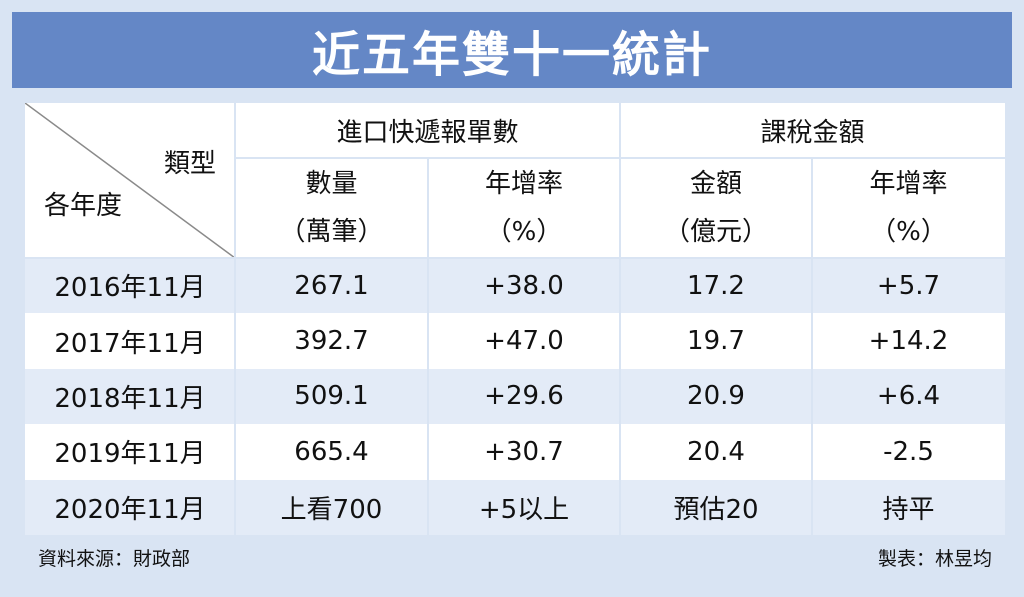 The width and height of the screenshot is (1024, 597). What do you see at coordinates (82, 205) in the screenshot?
I see `corner-row-label: 各年度` at bounding box center [82, 205].